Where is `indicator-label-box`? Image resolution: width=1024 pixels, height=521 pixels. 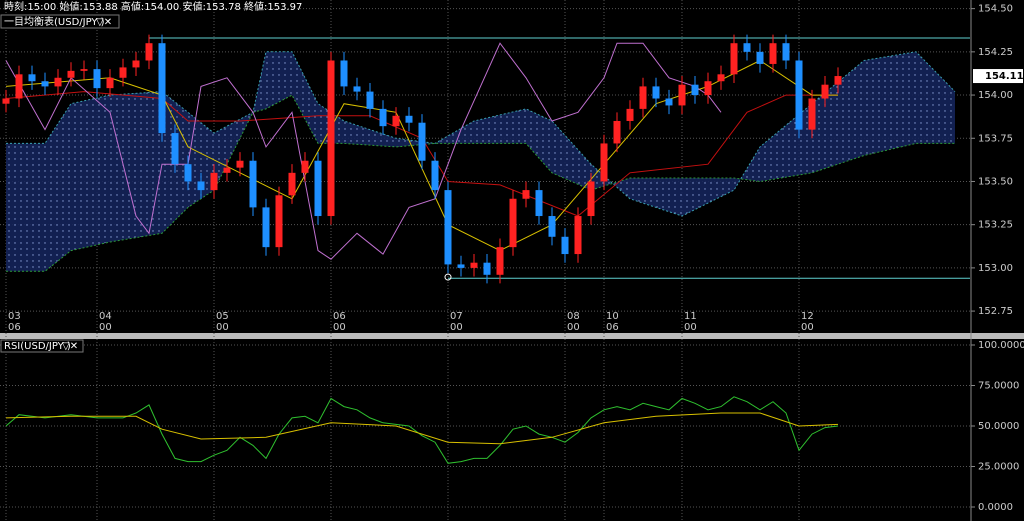
indicator-label-box is located at coordinates (60, 21).